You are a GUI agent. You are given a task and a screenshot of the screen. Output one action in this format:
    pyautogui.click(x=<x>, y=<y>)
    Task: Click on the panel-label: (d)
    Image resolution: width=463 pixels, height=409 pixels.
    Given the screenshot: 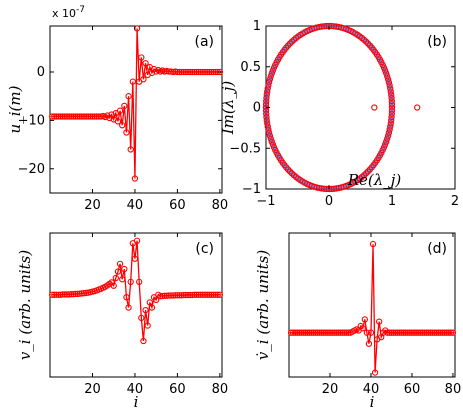 What is the action you would take?
    pyautogui.click(x=437, y=249)
    